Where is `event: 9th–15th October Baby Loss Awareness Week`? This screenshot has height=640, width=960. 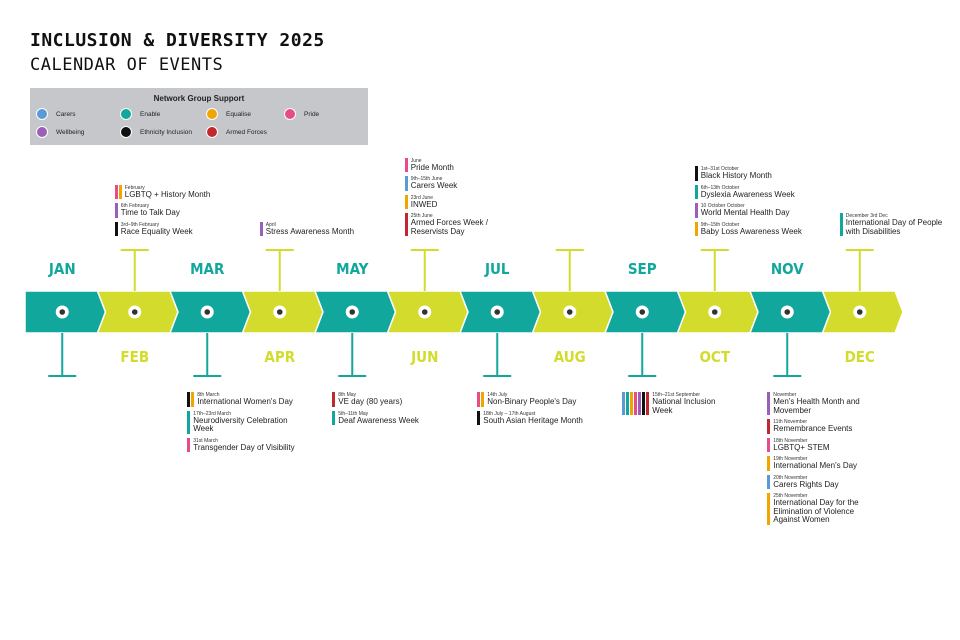
event: 9th–15th October Baby Loss Awareness Week is located at coordinates (750, 228).